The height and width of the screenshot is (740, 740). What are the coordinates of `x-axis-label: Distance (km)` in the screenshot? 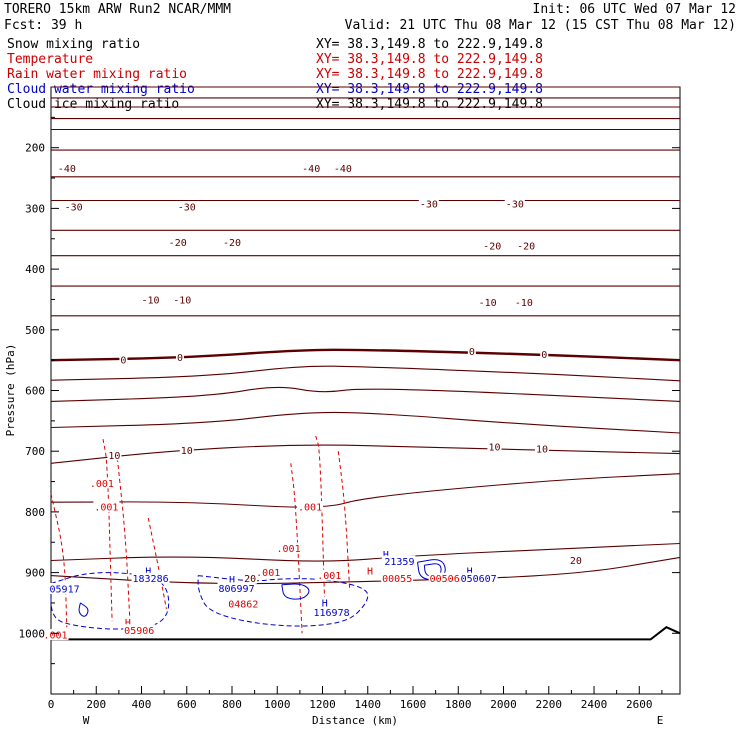 It's located at (355, 720).